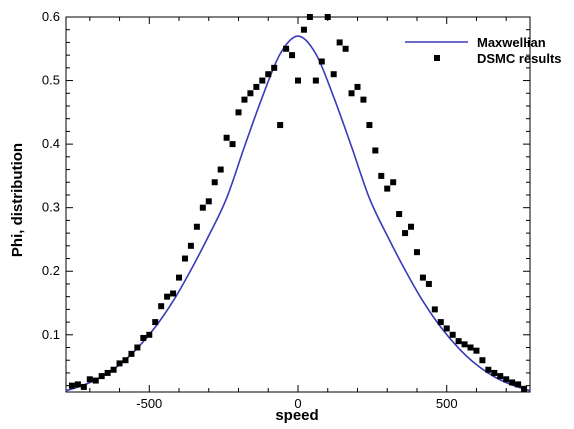 The height and width of the screenshot is (429, 574). What do you see at coordinates (511, 42) in the screenshot?
I see `legend-maxwellian-label: Maxwellian` at bounding box center [511, 42].